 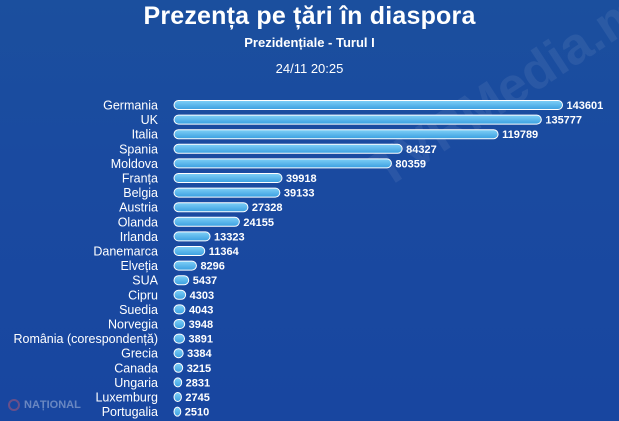 I want to click on category-label: Belgia, so click(x=140, y=193).